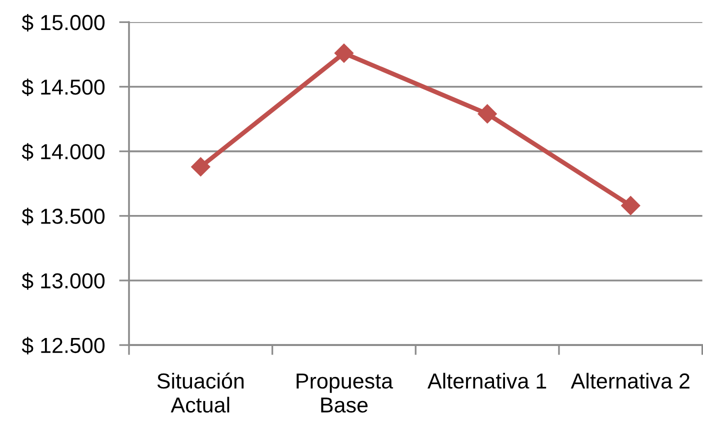 Image resolution: width=703 pixels, height=426 pixels. Describe the element at coordinates (63, 345) in the screenshot. I see `y-tick-label: $ 12.500` at that location.